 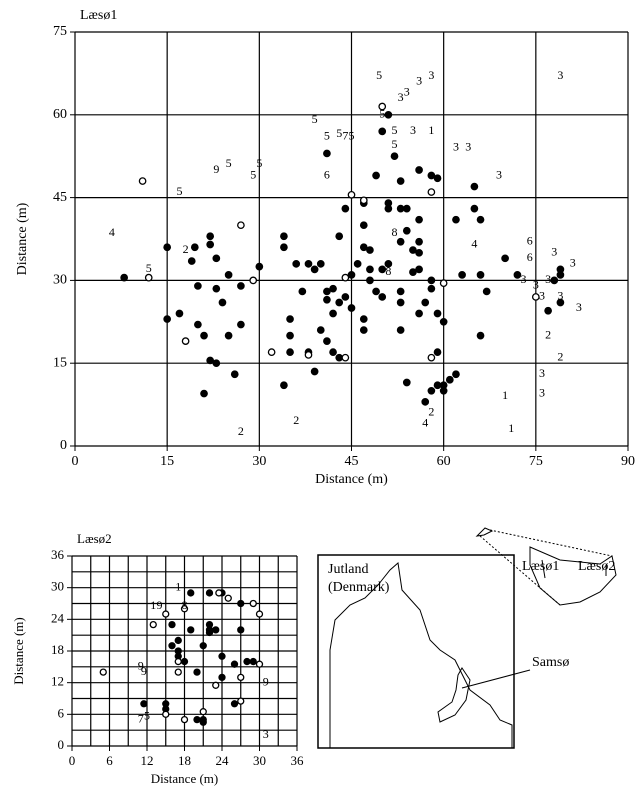 What do you see at coordinates (540, 566) in the screenshot?
I see `map-label: Læsø1` at bounding box center [540, 566].